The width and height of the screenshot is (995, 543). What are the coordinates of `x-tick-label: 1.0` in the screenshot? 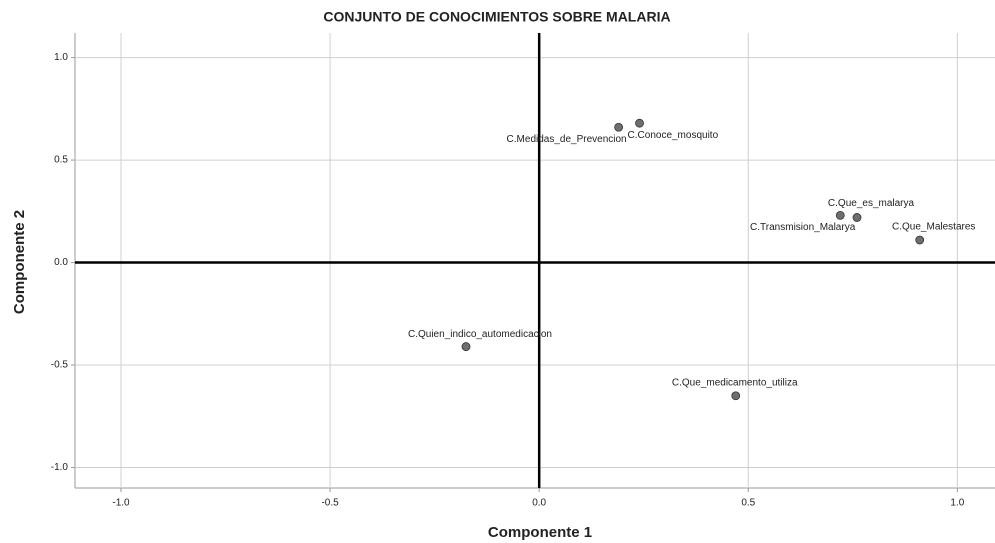 It's located at (957, 503).